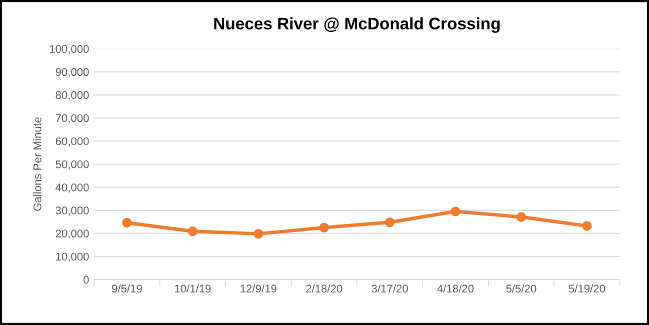 The width and height of the screenshot is (649, 325). What do you see at coordinates (72, 257) in the screenshot?
I see `y-tick-label: 10,000` at bounding box center [72, 257].